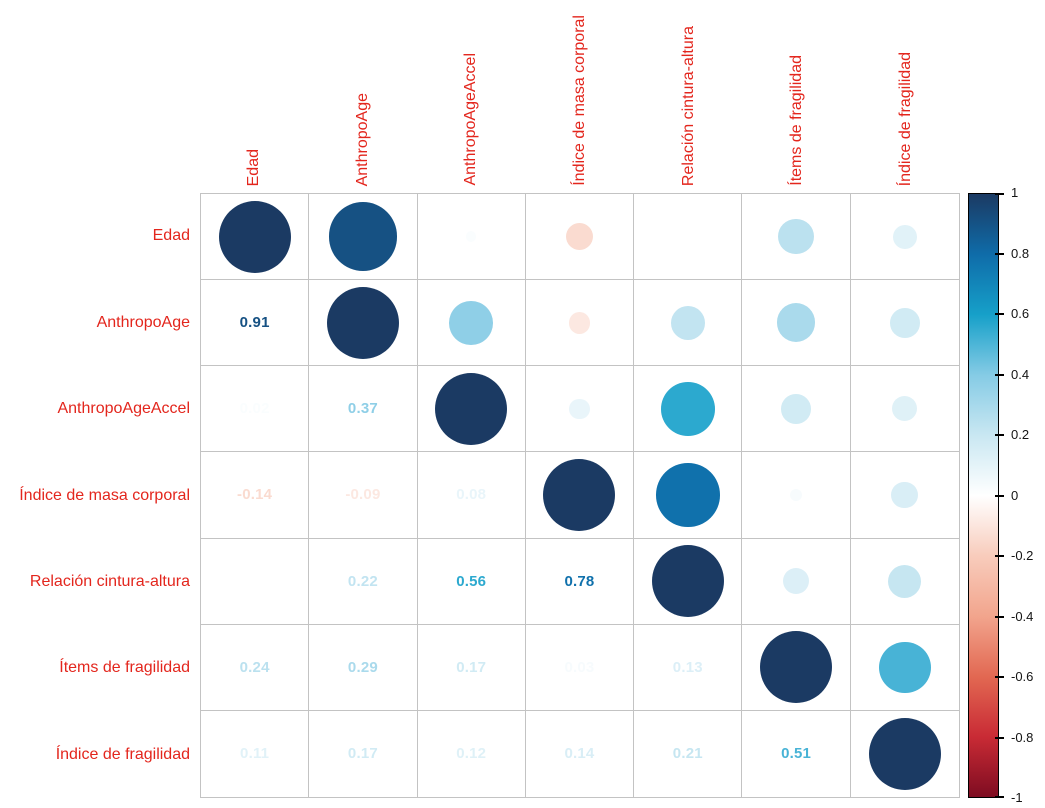 This screenshot has width=1045, height=808. What do you see at coordinates (471, 495) in the screenshot?
I see `correlation-value: 0.08` at bounding box center [471, 495].